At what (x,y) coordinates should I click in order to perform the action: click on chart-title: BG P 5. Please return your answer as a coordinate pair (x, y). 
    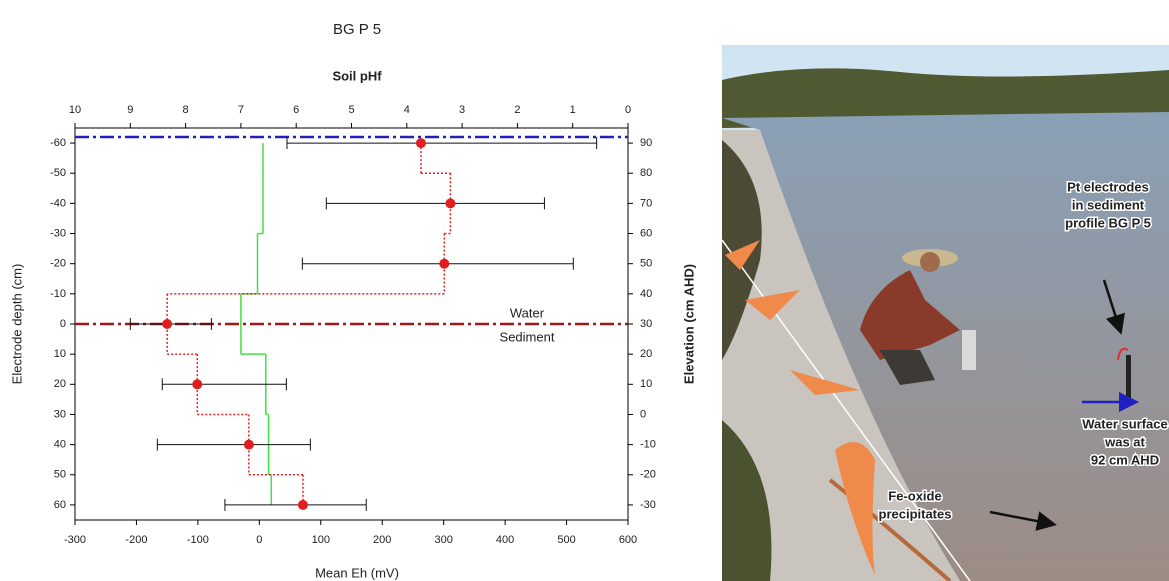
    Looking at the image, I should click on (357, 29).